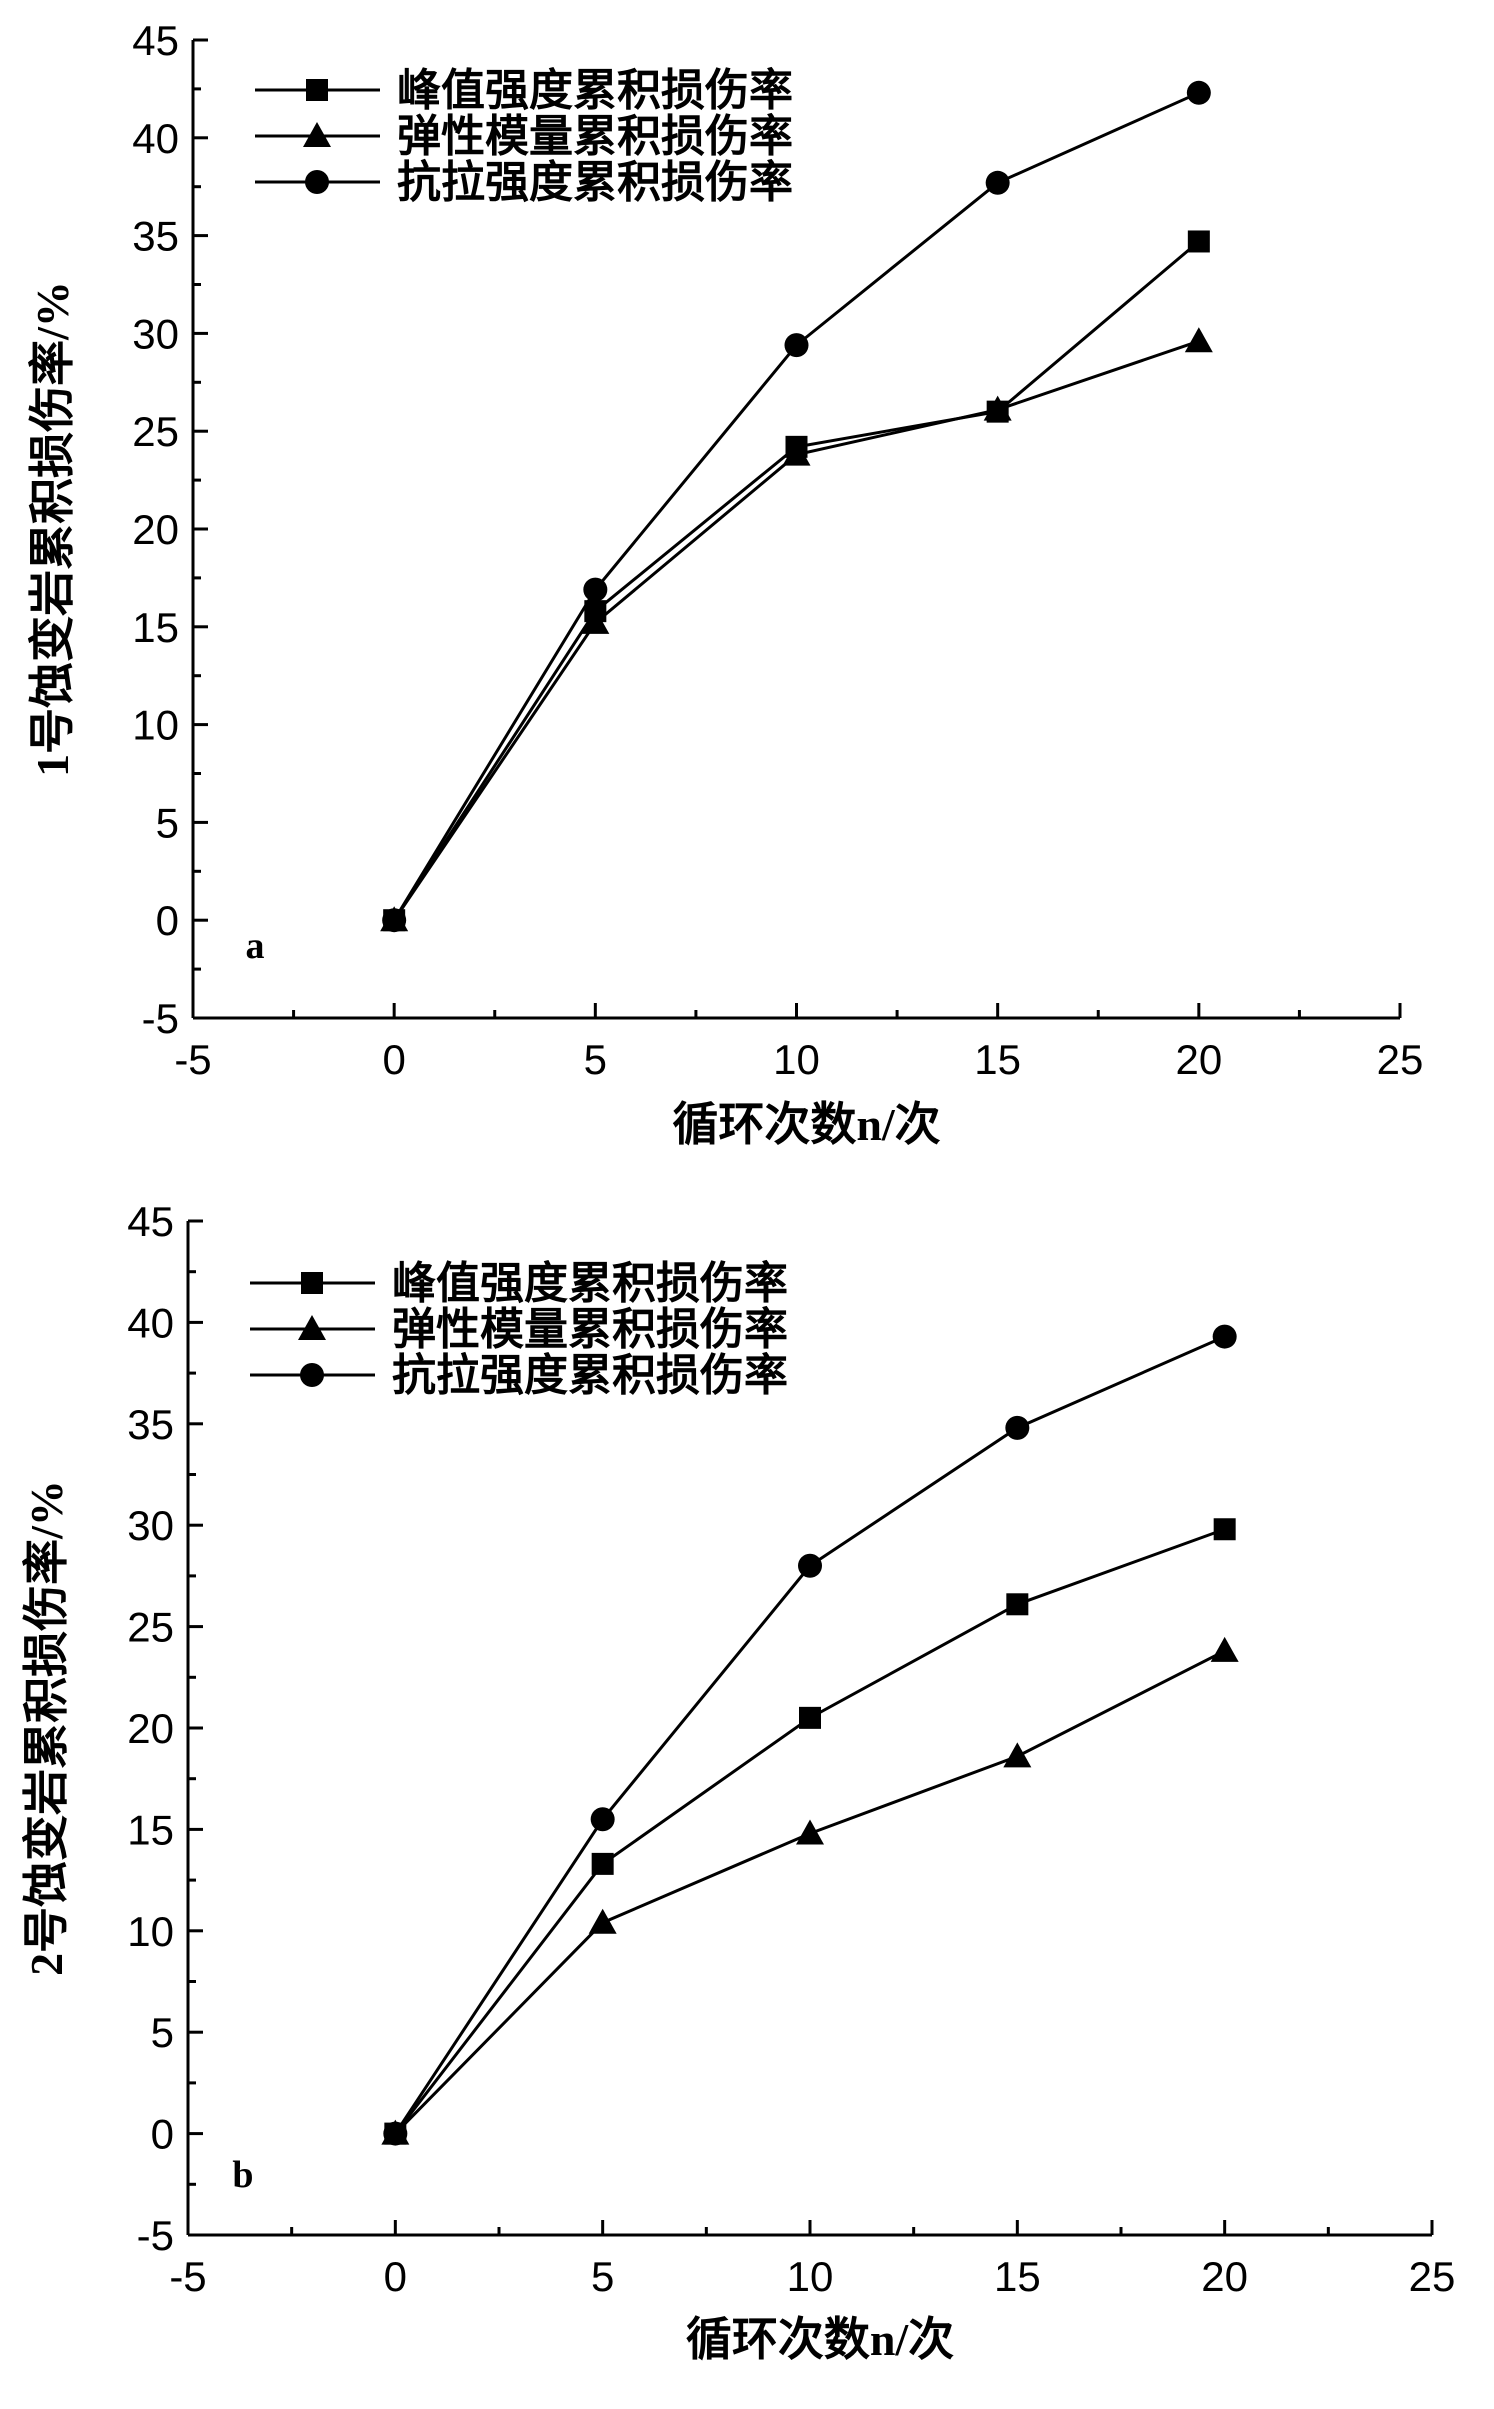 The image size is (1494, 2409). I want to click on panel-label: a, so click(255, 946).